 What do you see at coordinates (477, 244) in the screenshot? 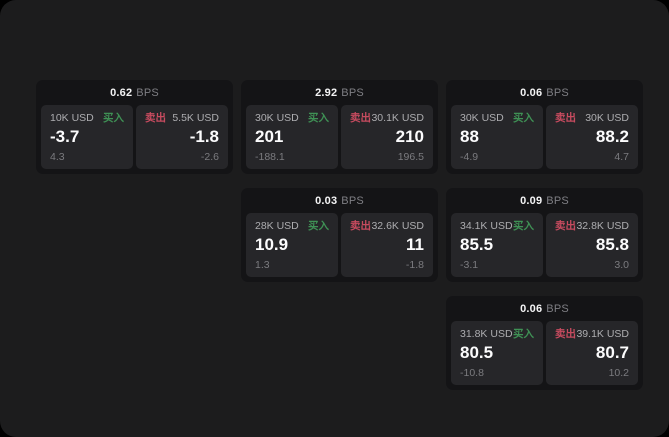
I see `buy-price: 85.5` at bounding box center [477, 244].